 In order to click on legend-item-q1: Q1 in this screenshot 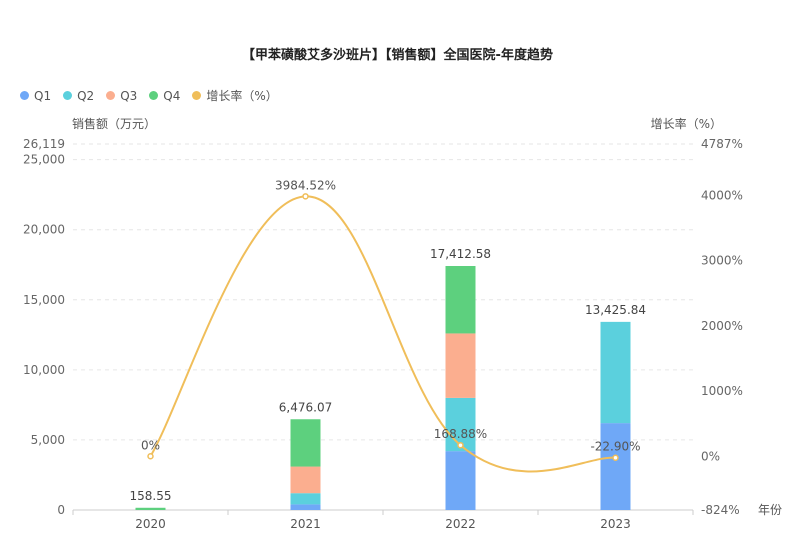, I will do `click(35, 95)`.